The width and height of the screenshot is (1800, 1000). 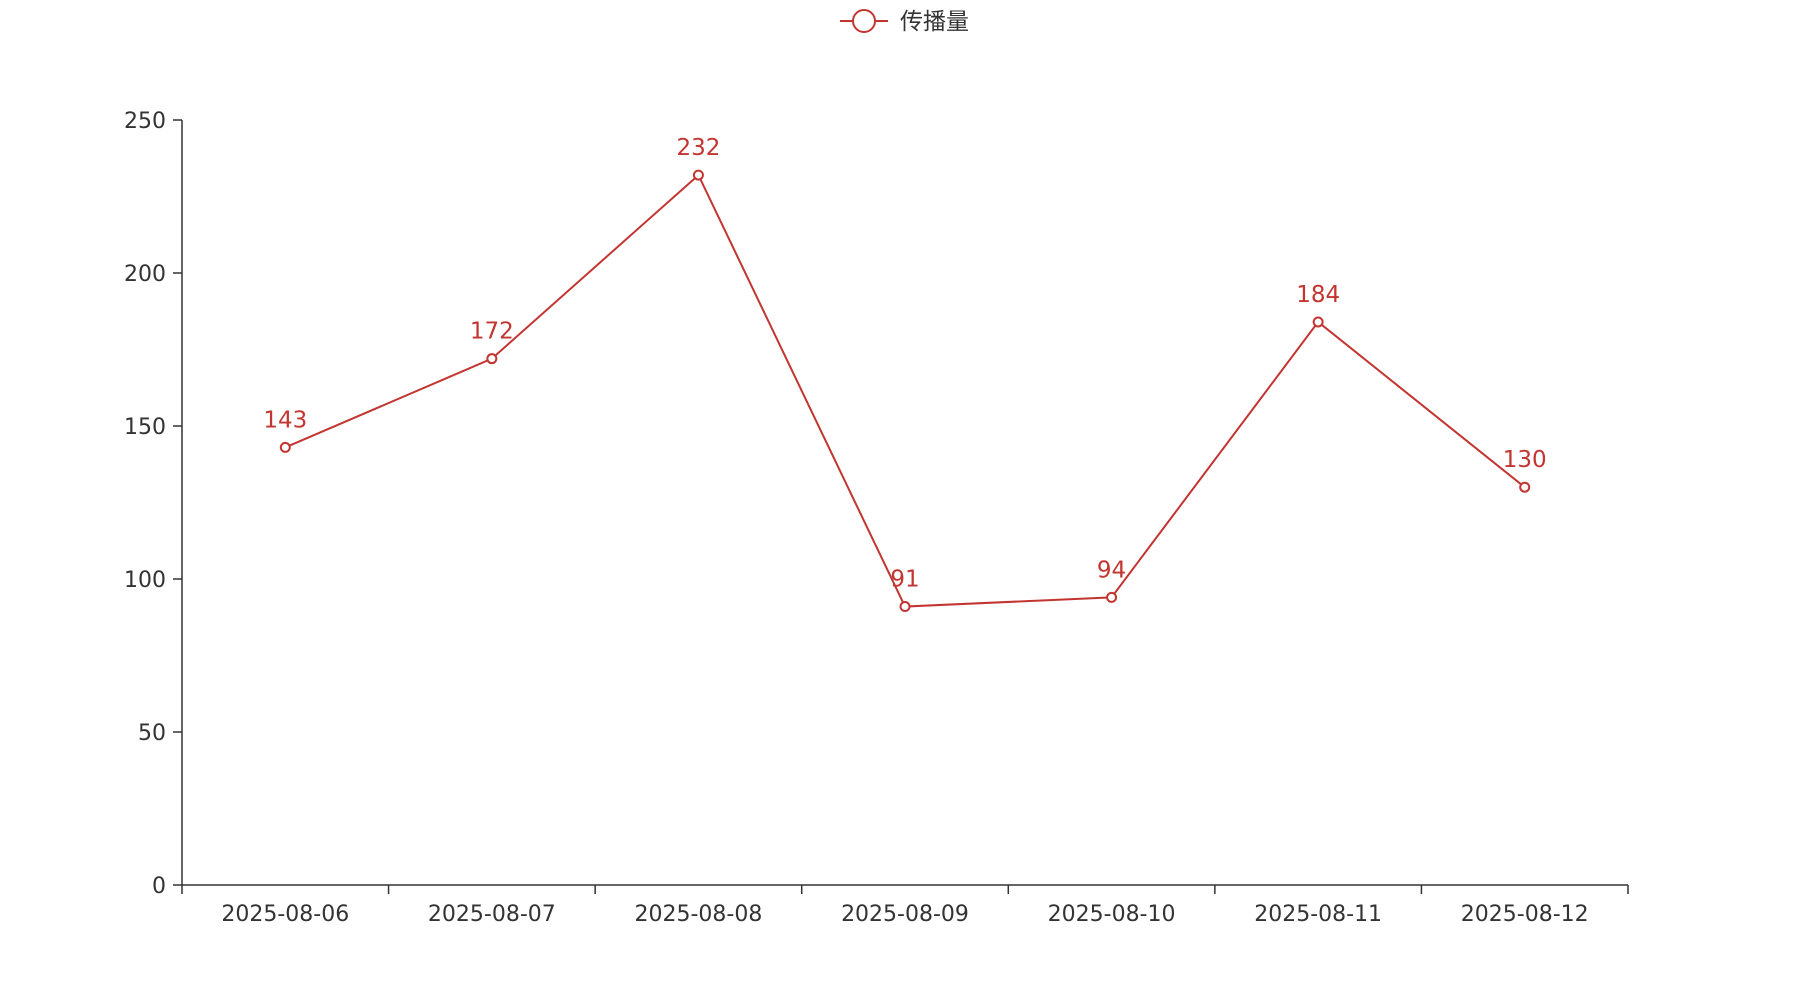 What do you see at coordinates (1318, 914) in the screenshot?
I see `x-tick-label: 2025-08-11` at bounding box center [1318, 914].